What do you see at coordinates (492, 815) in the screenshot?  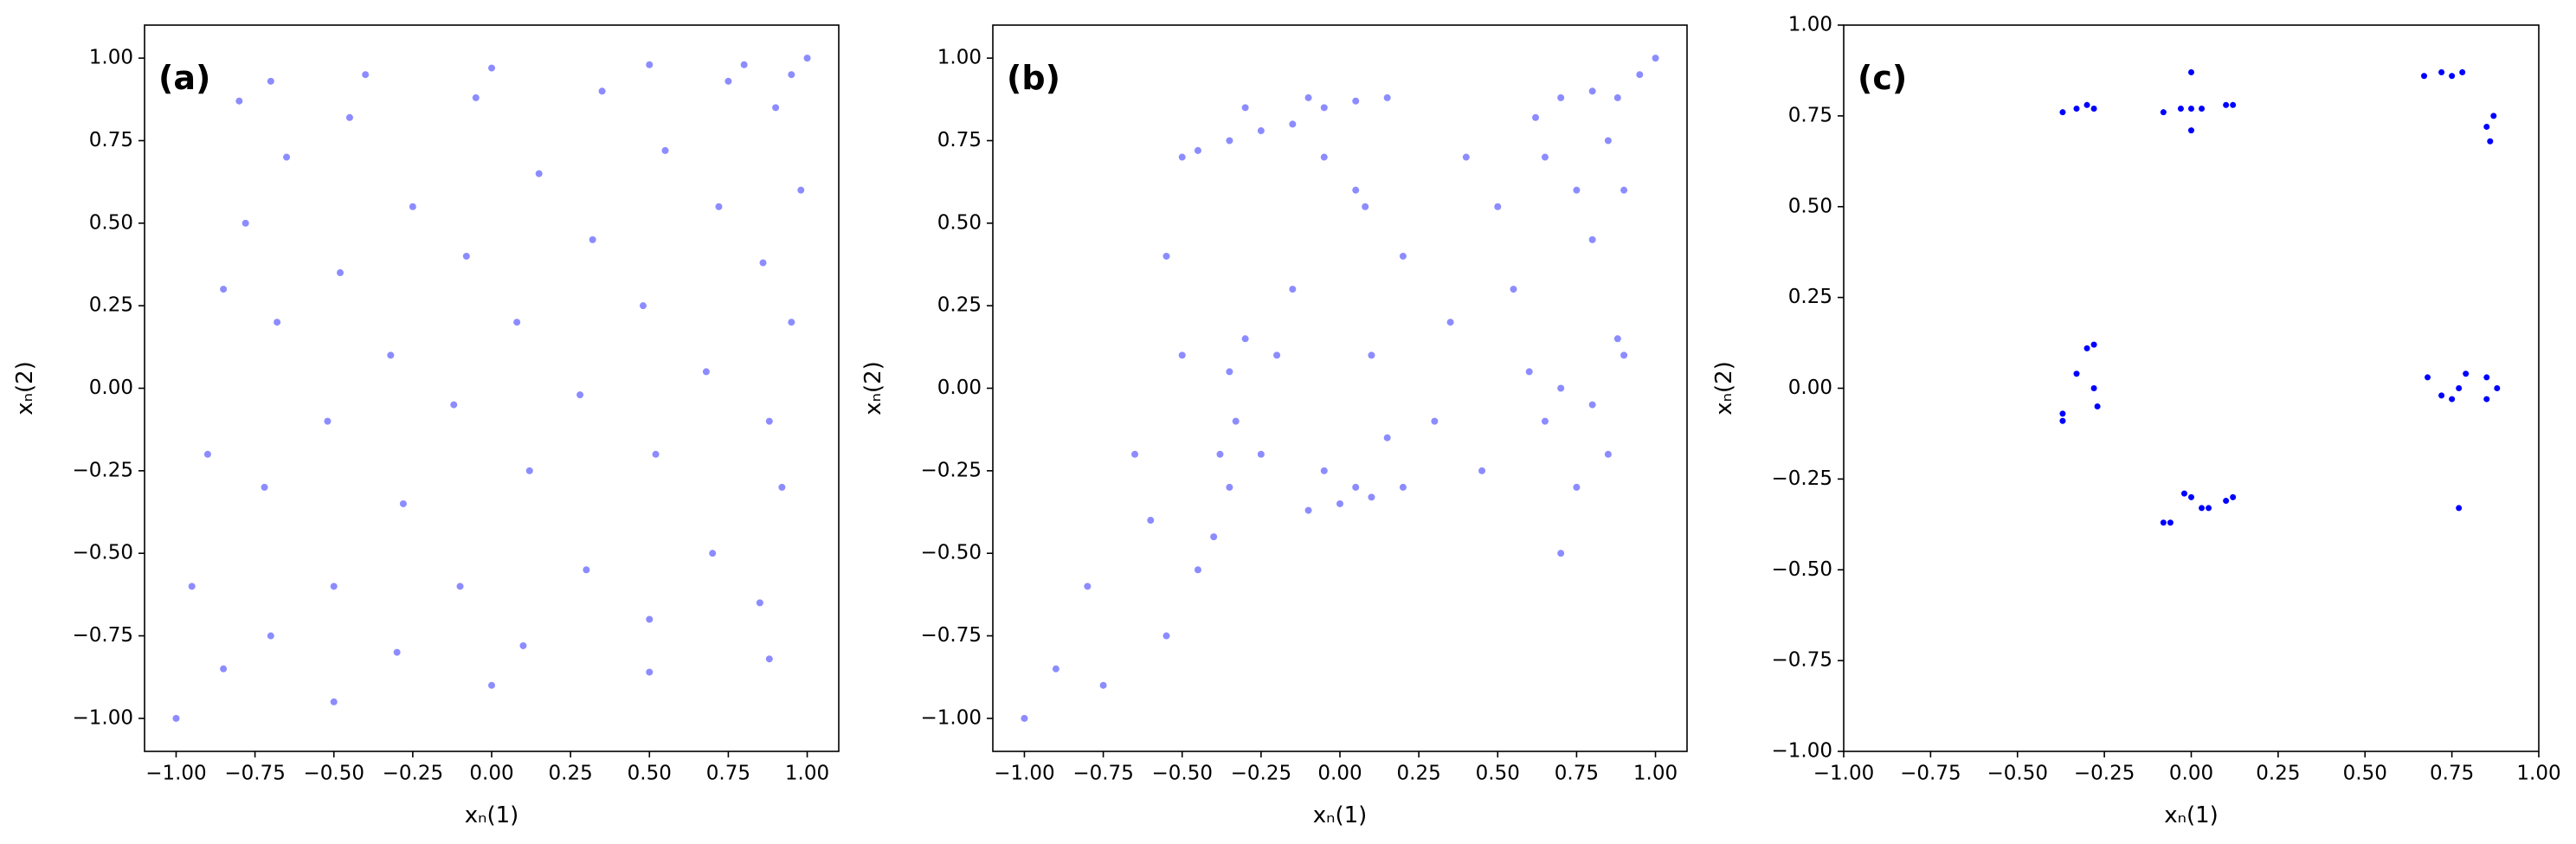 I see `x-axis-label: xₙ(1)` at bounding box center [492, 815].